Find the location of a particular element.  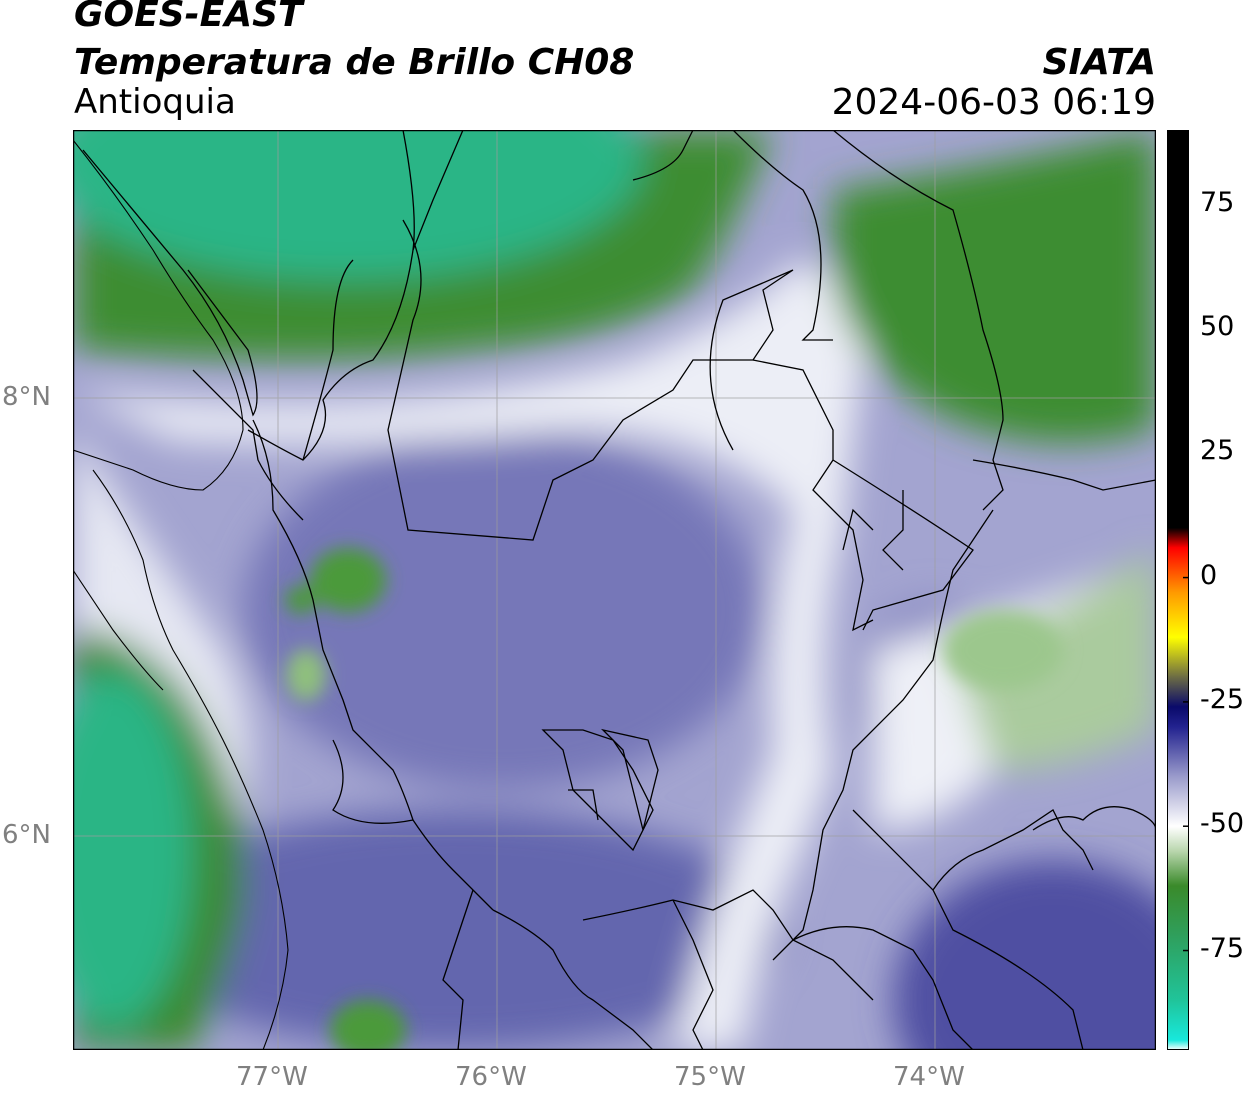

region-label: Antioquia is located at coordinates (155, 102).